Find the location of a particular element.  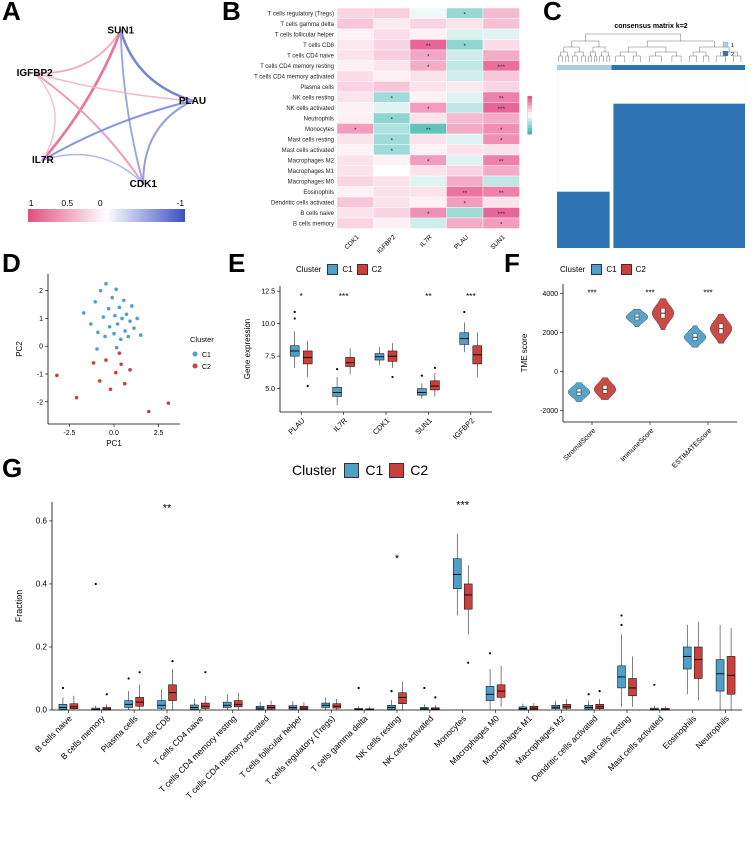

dendrogram is located at coordinates (650, 47).